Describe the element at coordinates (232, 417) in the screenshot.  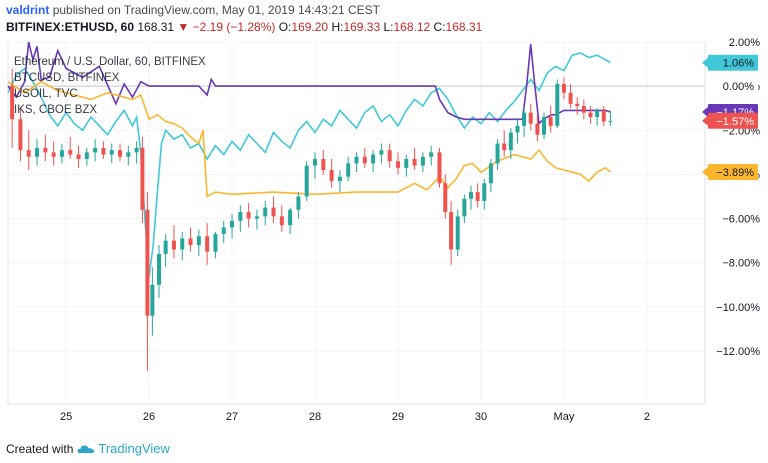
I see `x-tick-label: 27` at that location.